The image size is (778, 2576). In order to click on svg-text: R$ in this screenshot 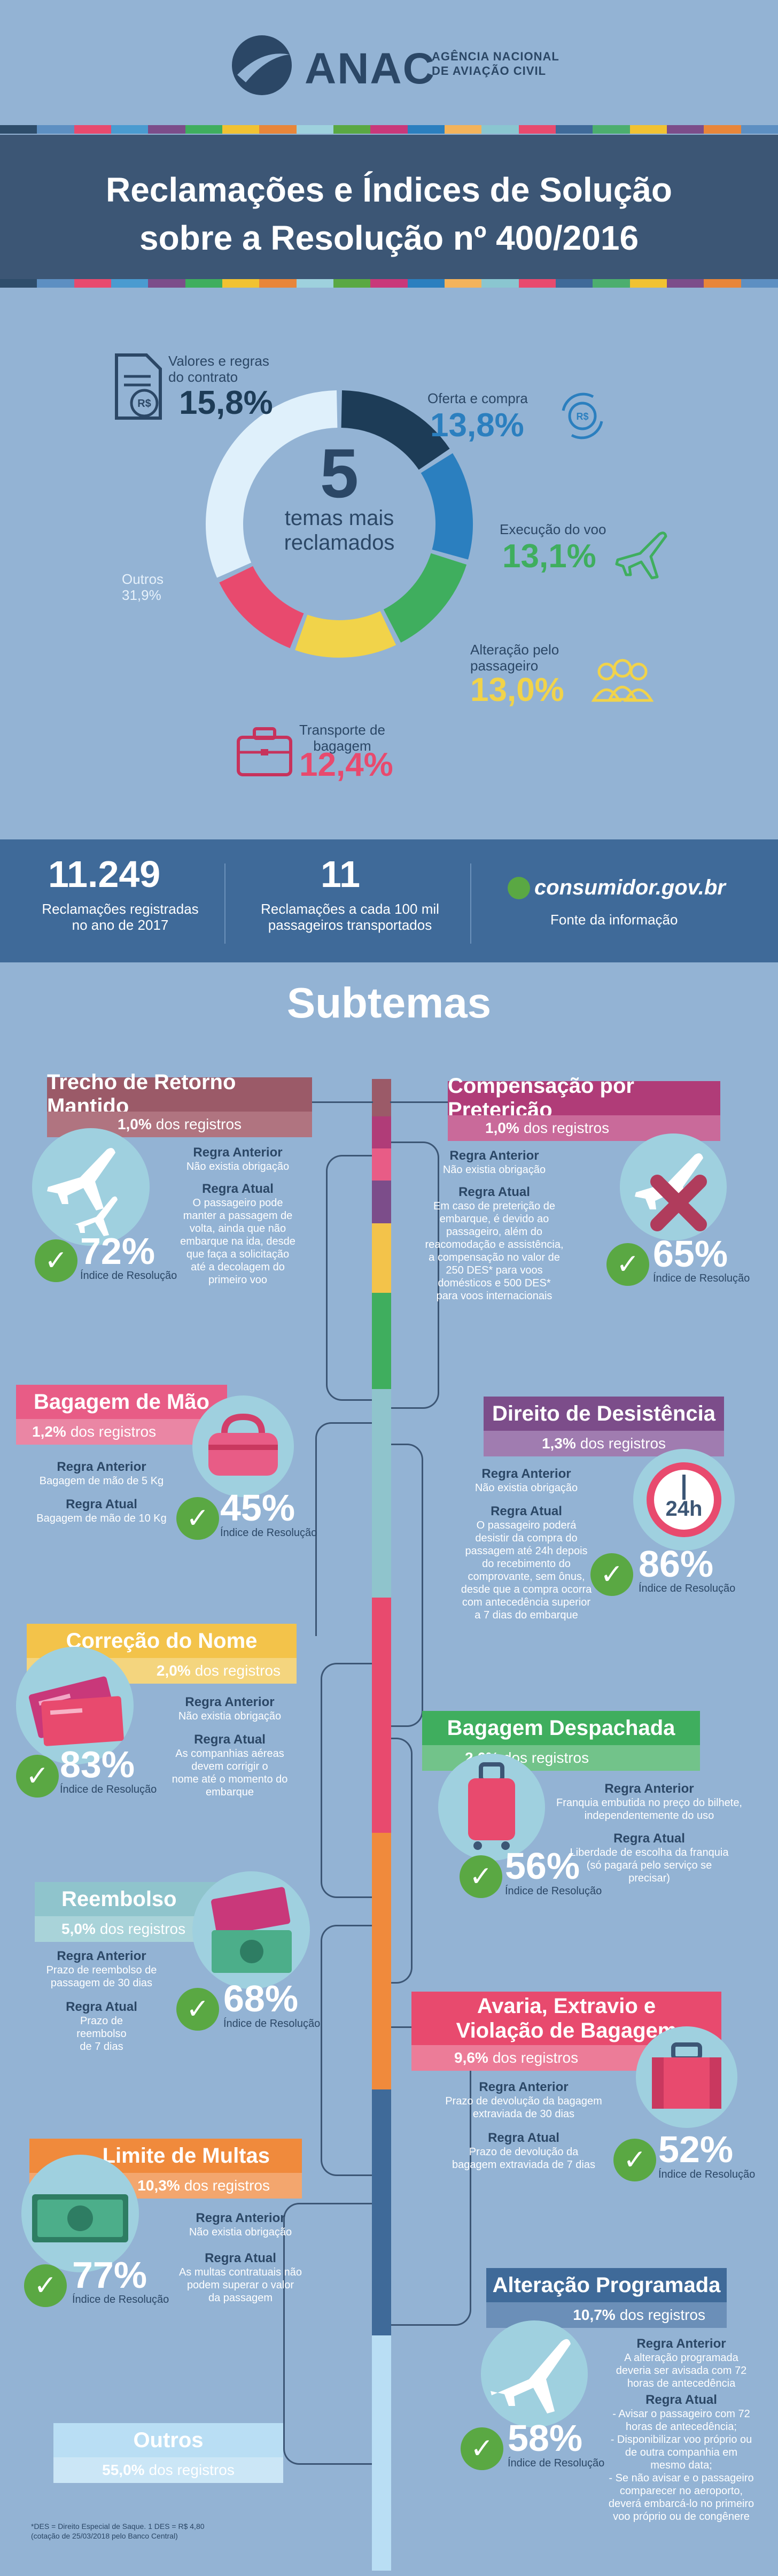, I will do `click(582, 416)`.